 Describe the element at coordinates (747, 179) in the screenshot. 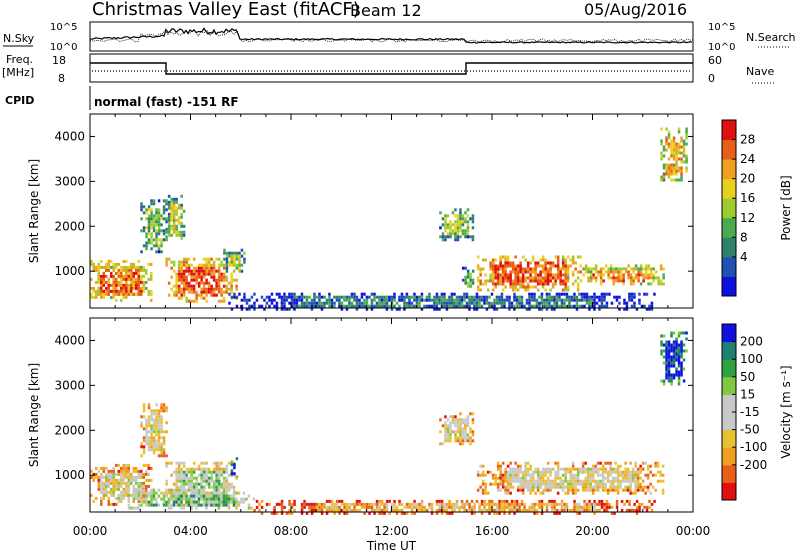

I see `colorbar-tick-label: 20` at that location.